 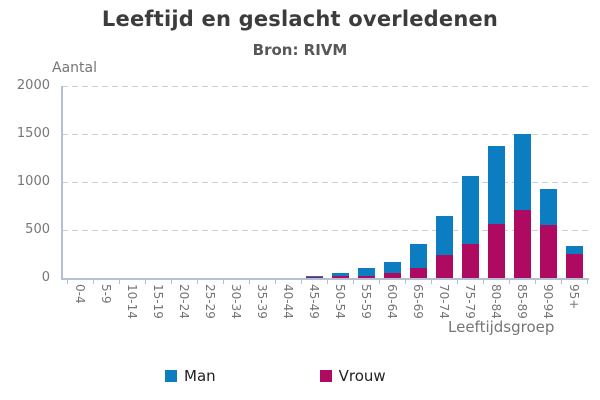 What do you see at coordinates (418, 301) in the screenshot?
I see `x-tick-label: 65-69` at bounding box center [418, 301].